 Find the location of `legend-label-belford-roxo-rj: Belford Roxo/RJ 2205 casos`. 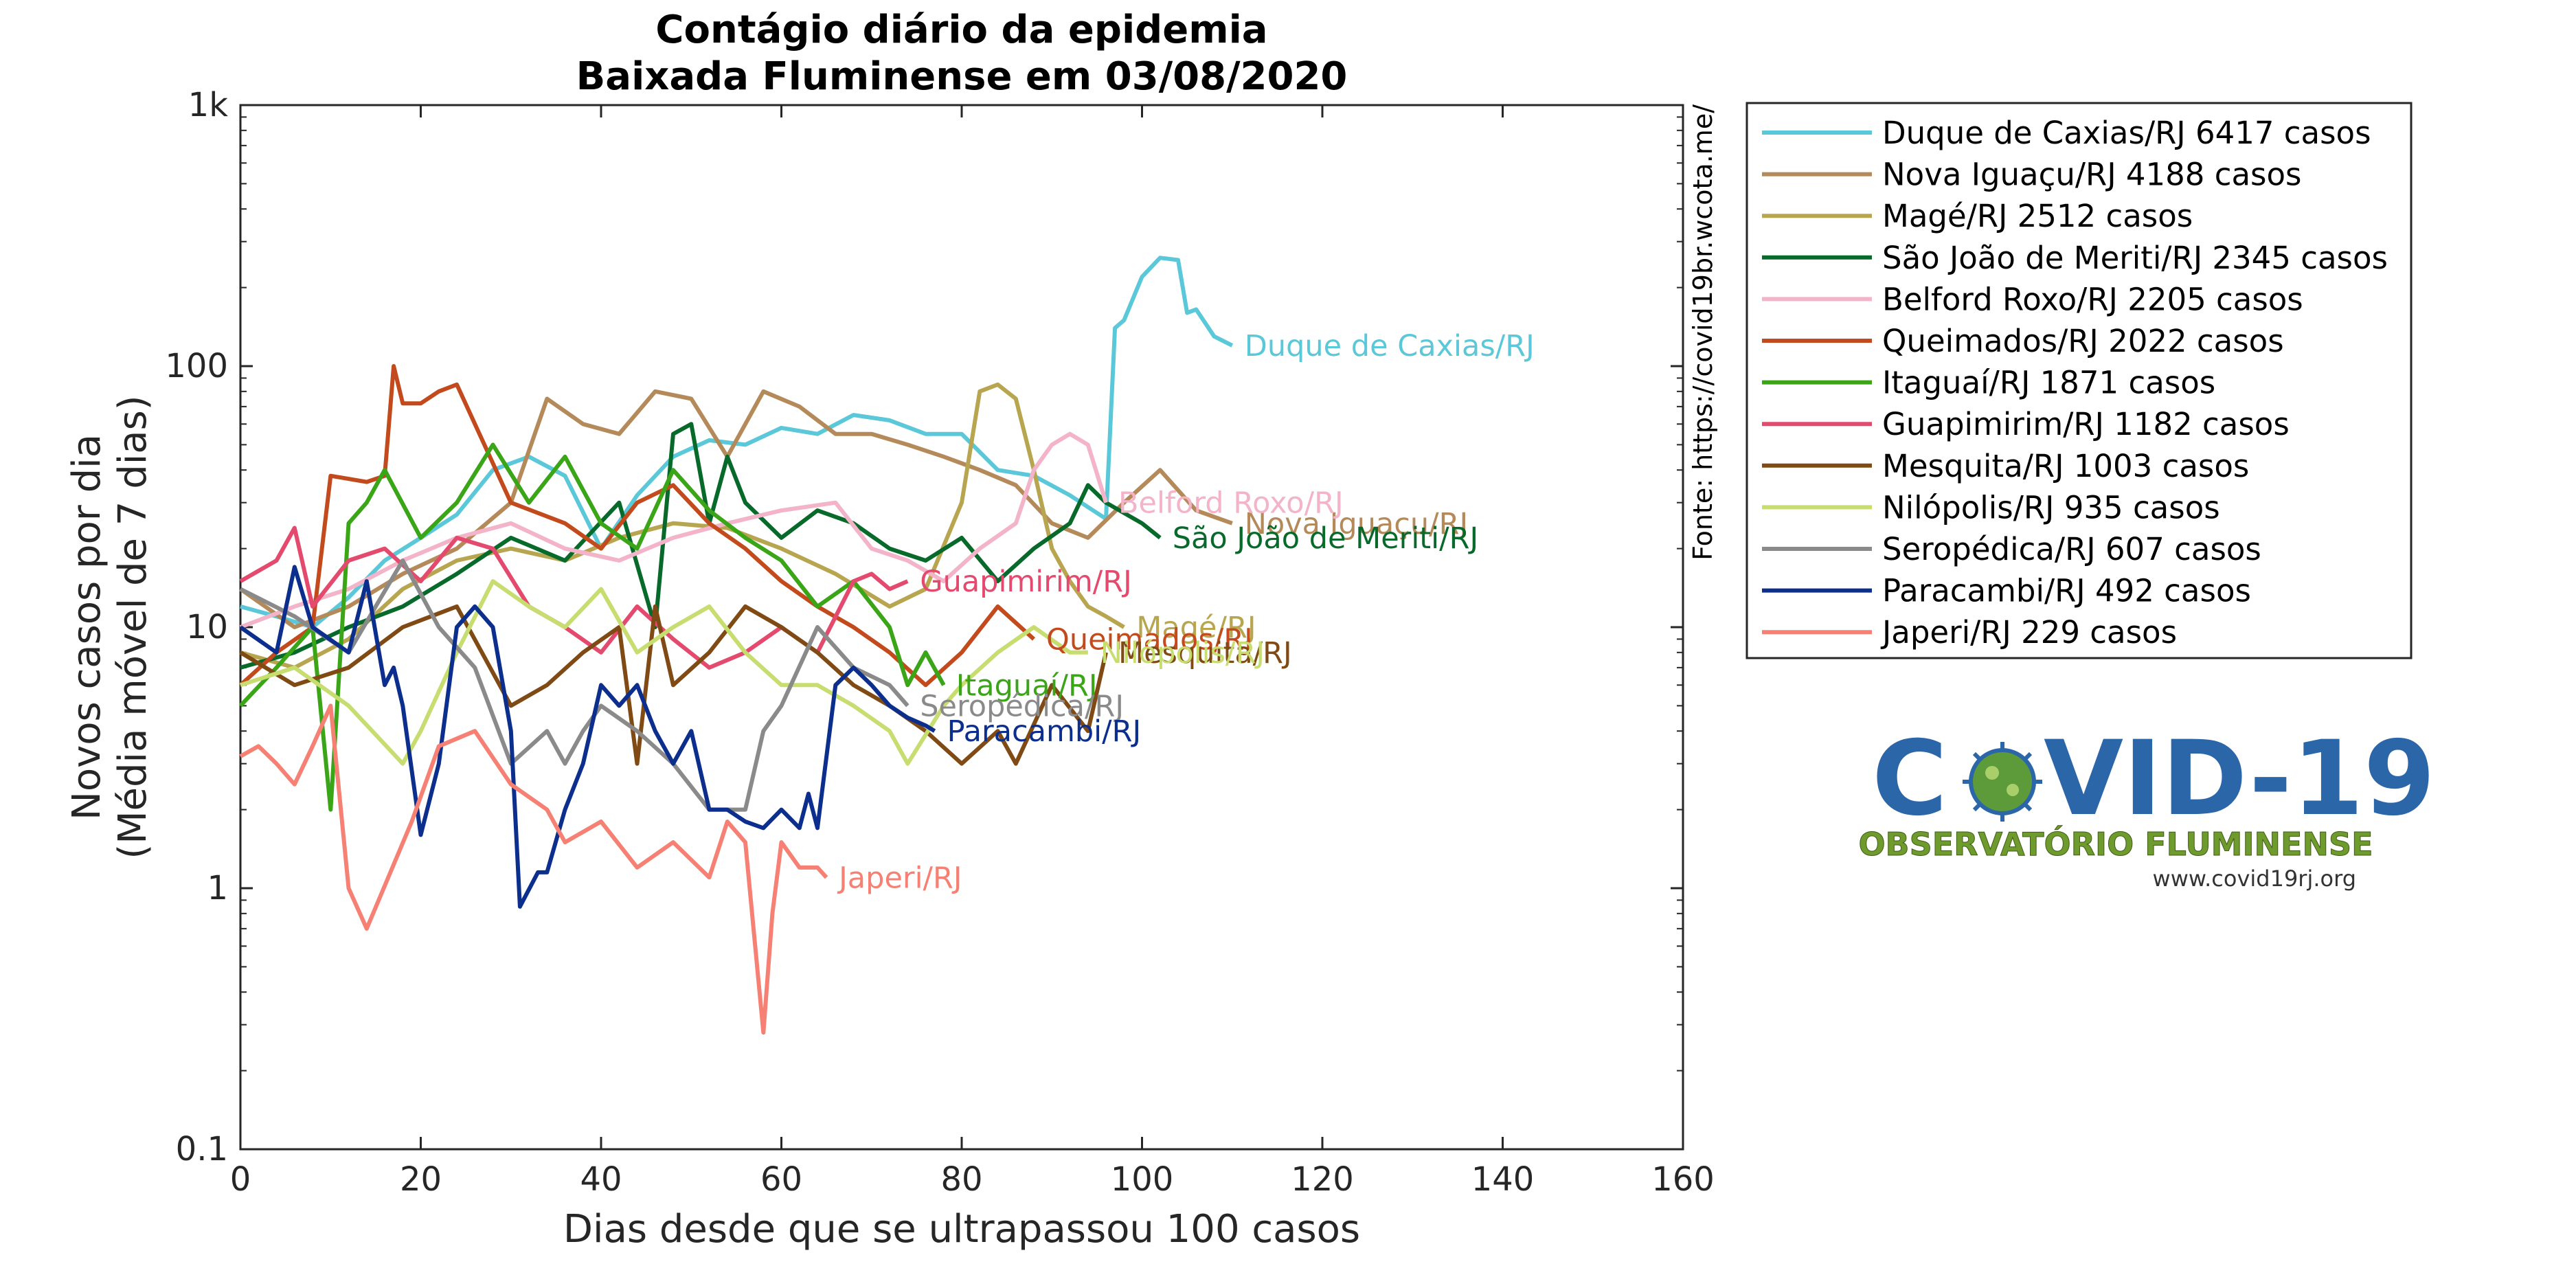

legend-label-belford-roxo-rj: Belford Roxo/RJ 2205 casos is located at coordinates (2092, 299).